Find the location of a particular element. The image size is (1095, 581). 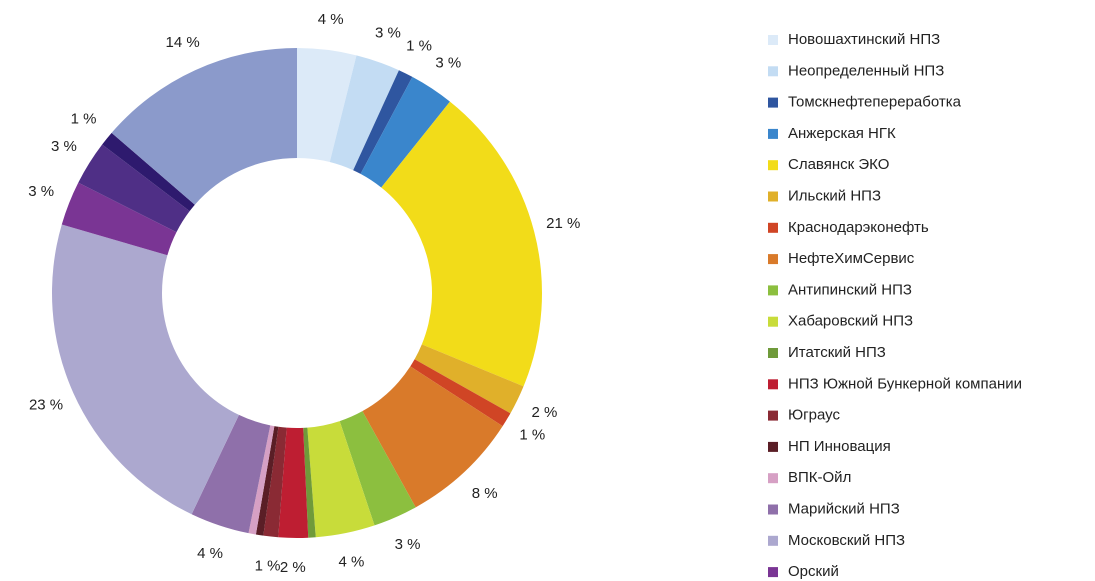

legend-label: Славянск ЭКО is located at coordinates (838, 164).